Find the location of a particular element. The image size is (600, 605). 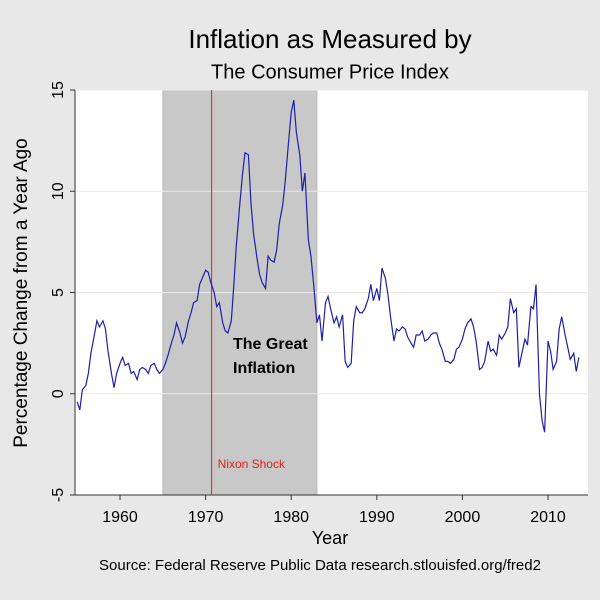

x-tick-label: 1980 is located at coordinates (291, 517).